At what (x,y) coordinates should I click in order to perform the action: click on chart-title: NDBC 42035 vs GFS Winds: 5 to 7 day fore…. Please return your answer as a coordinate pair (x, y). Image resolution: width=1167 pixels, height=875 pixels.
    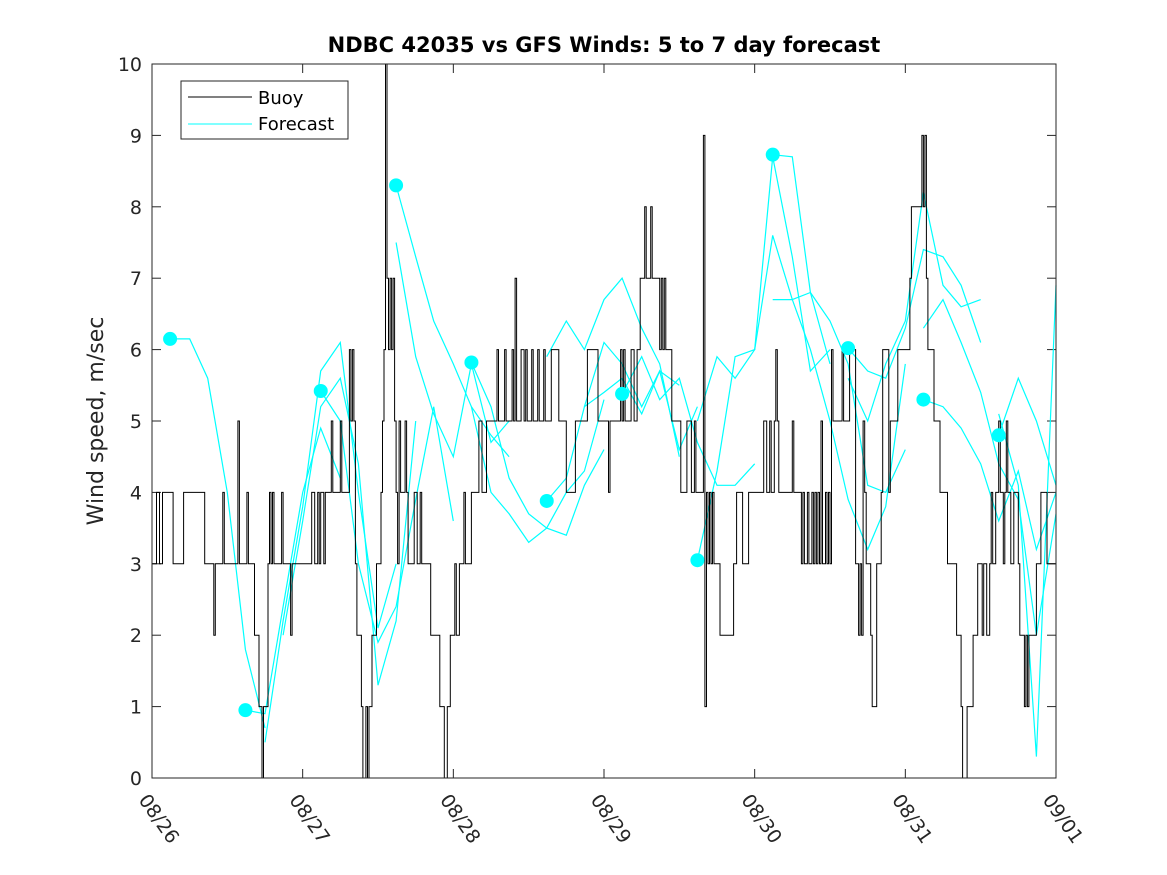
    Looking at the image, I should click on (604, 45).